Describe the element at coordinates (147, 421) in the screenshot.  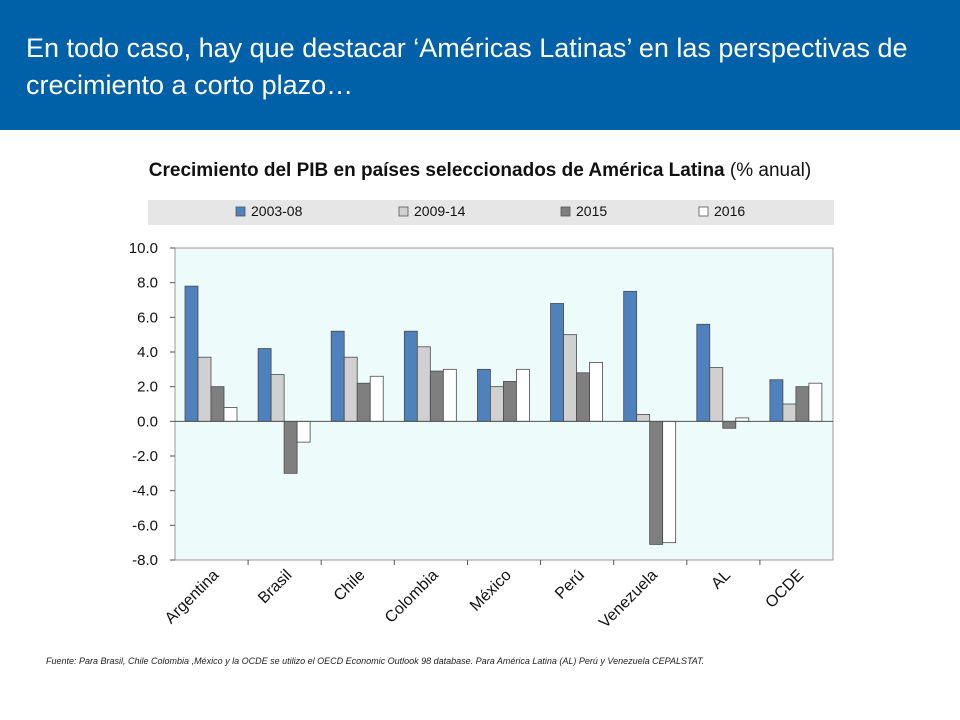
I see `y-tick-label: 0.0` at that location.